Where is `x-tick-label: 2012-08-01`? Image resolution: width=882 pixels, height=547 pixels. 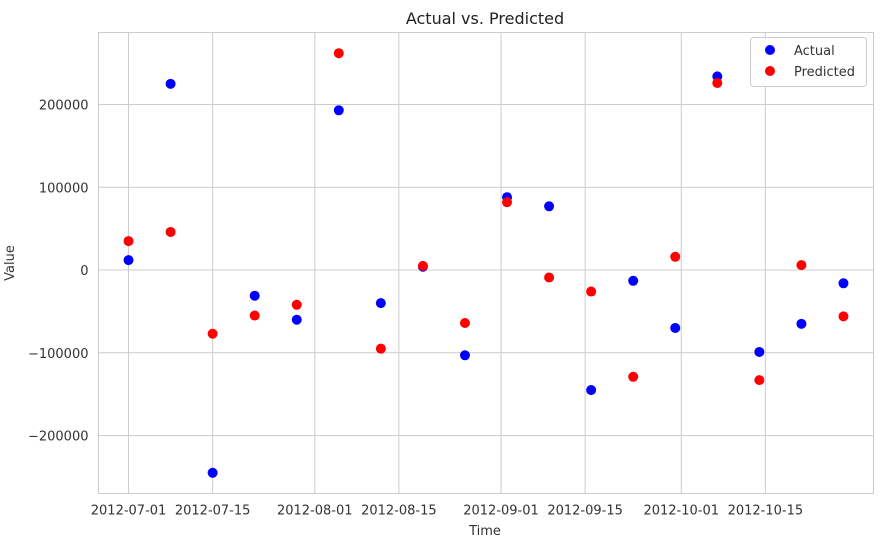
x-tick-label: 2012-08-01 is located at coordinates (315, 511).